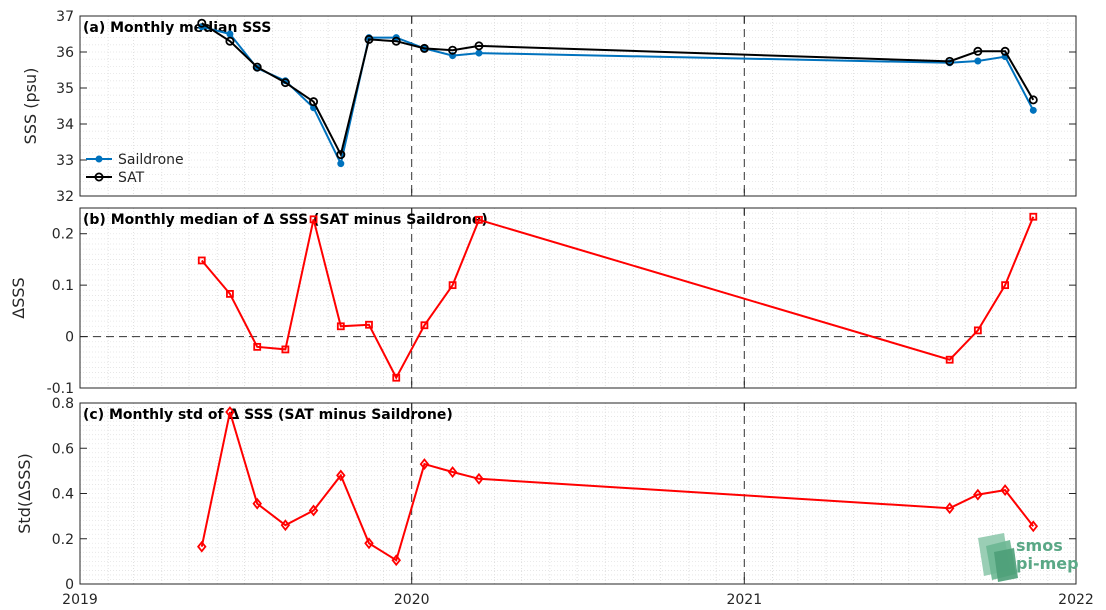 This screenshot has width=1106, height=610. What do you see at coordinates (63, 404) in the screenshot?
I see `y-tick-label: 0.8` at bounding box center [63, 404].